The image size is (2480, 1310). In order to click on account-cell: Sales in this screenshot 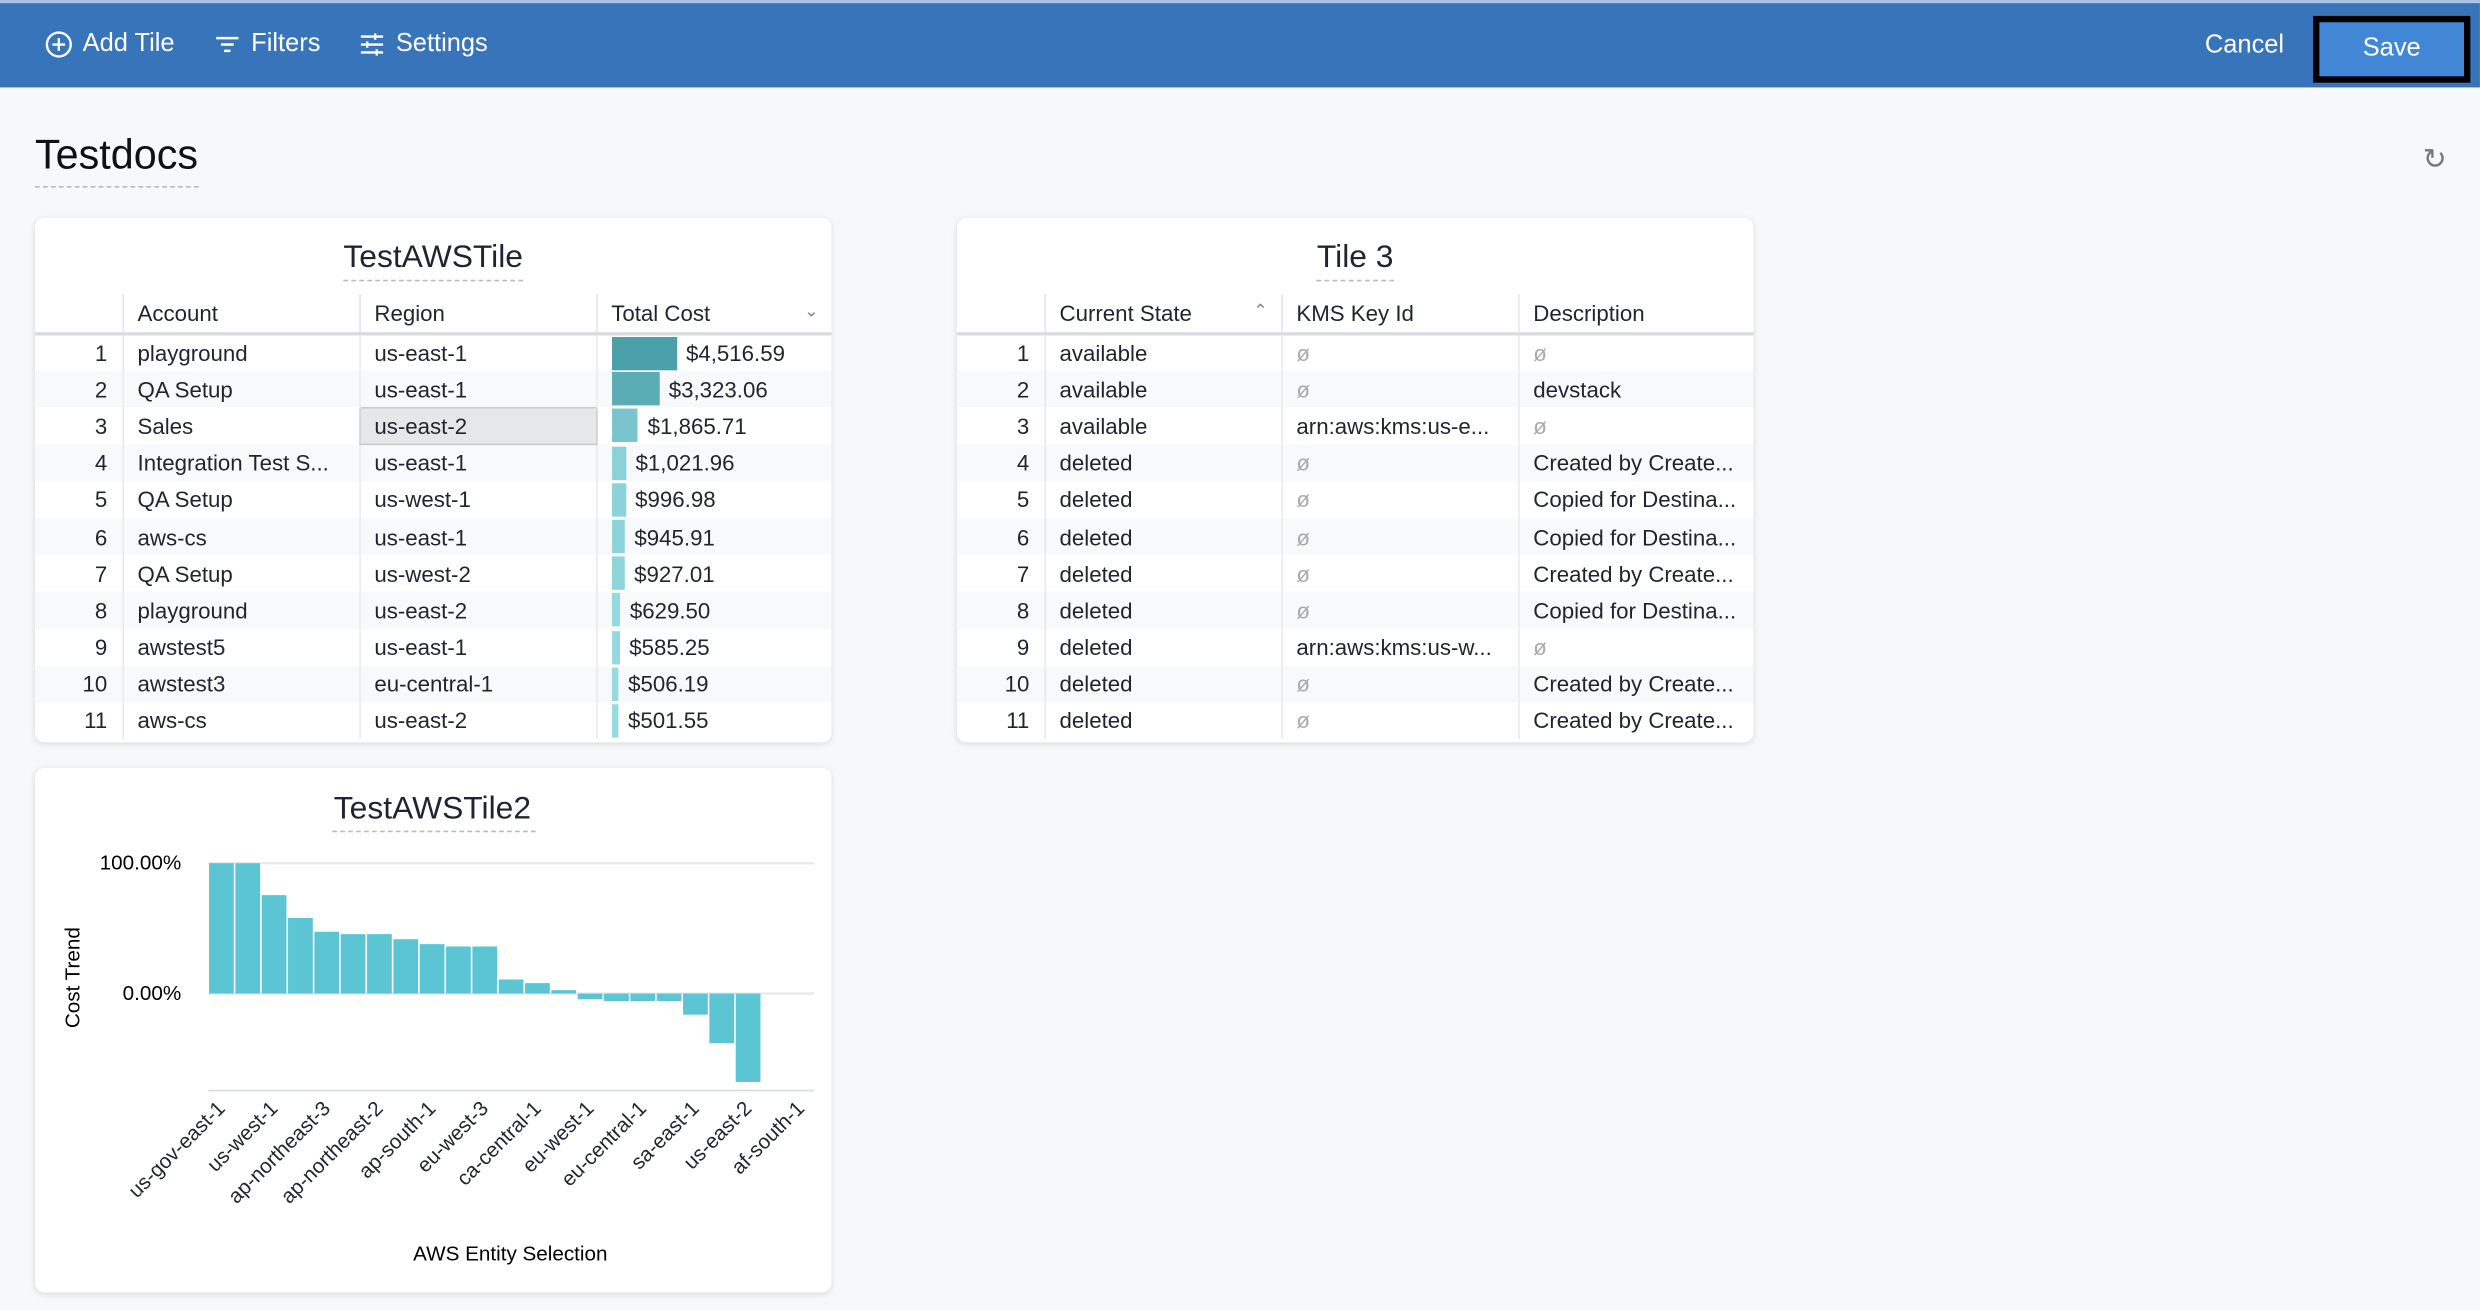, I will do `click(240, 426)`.